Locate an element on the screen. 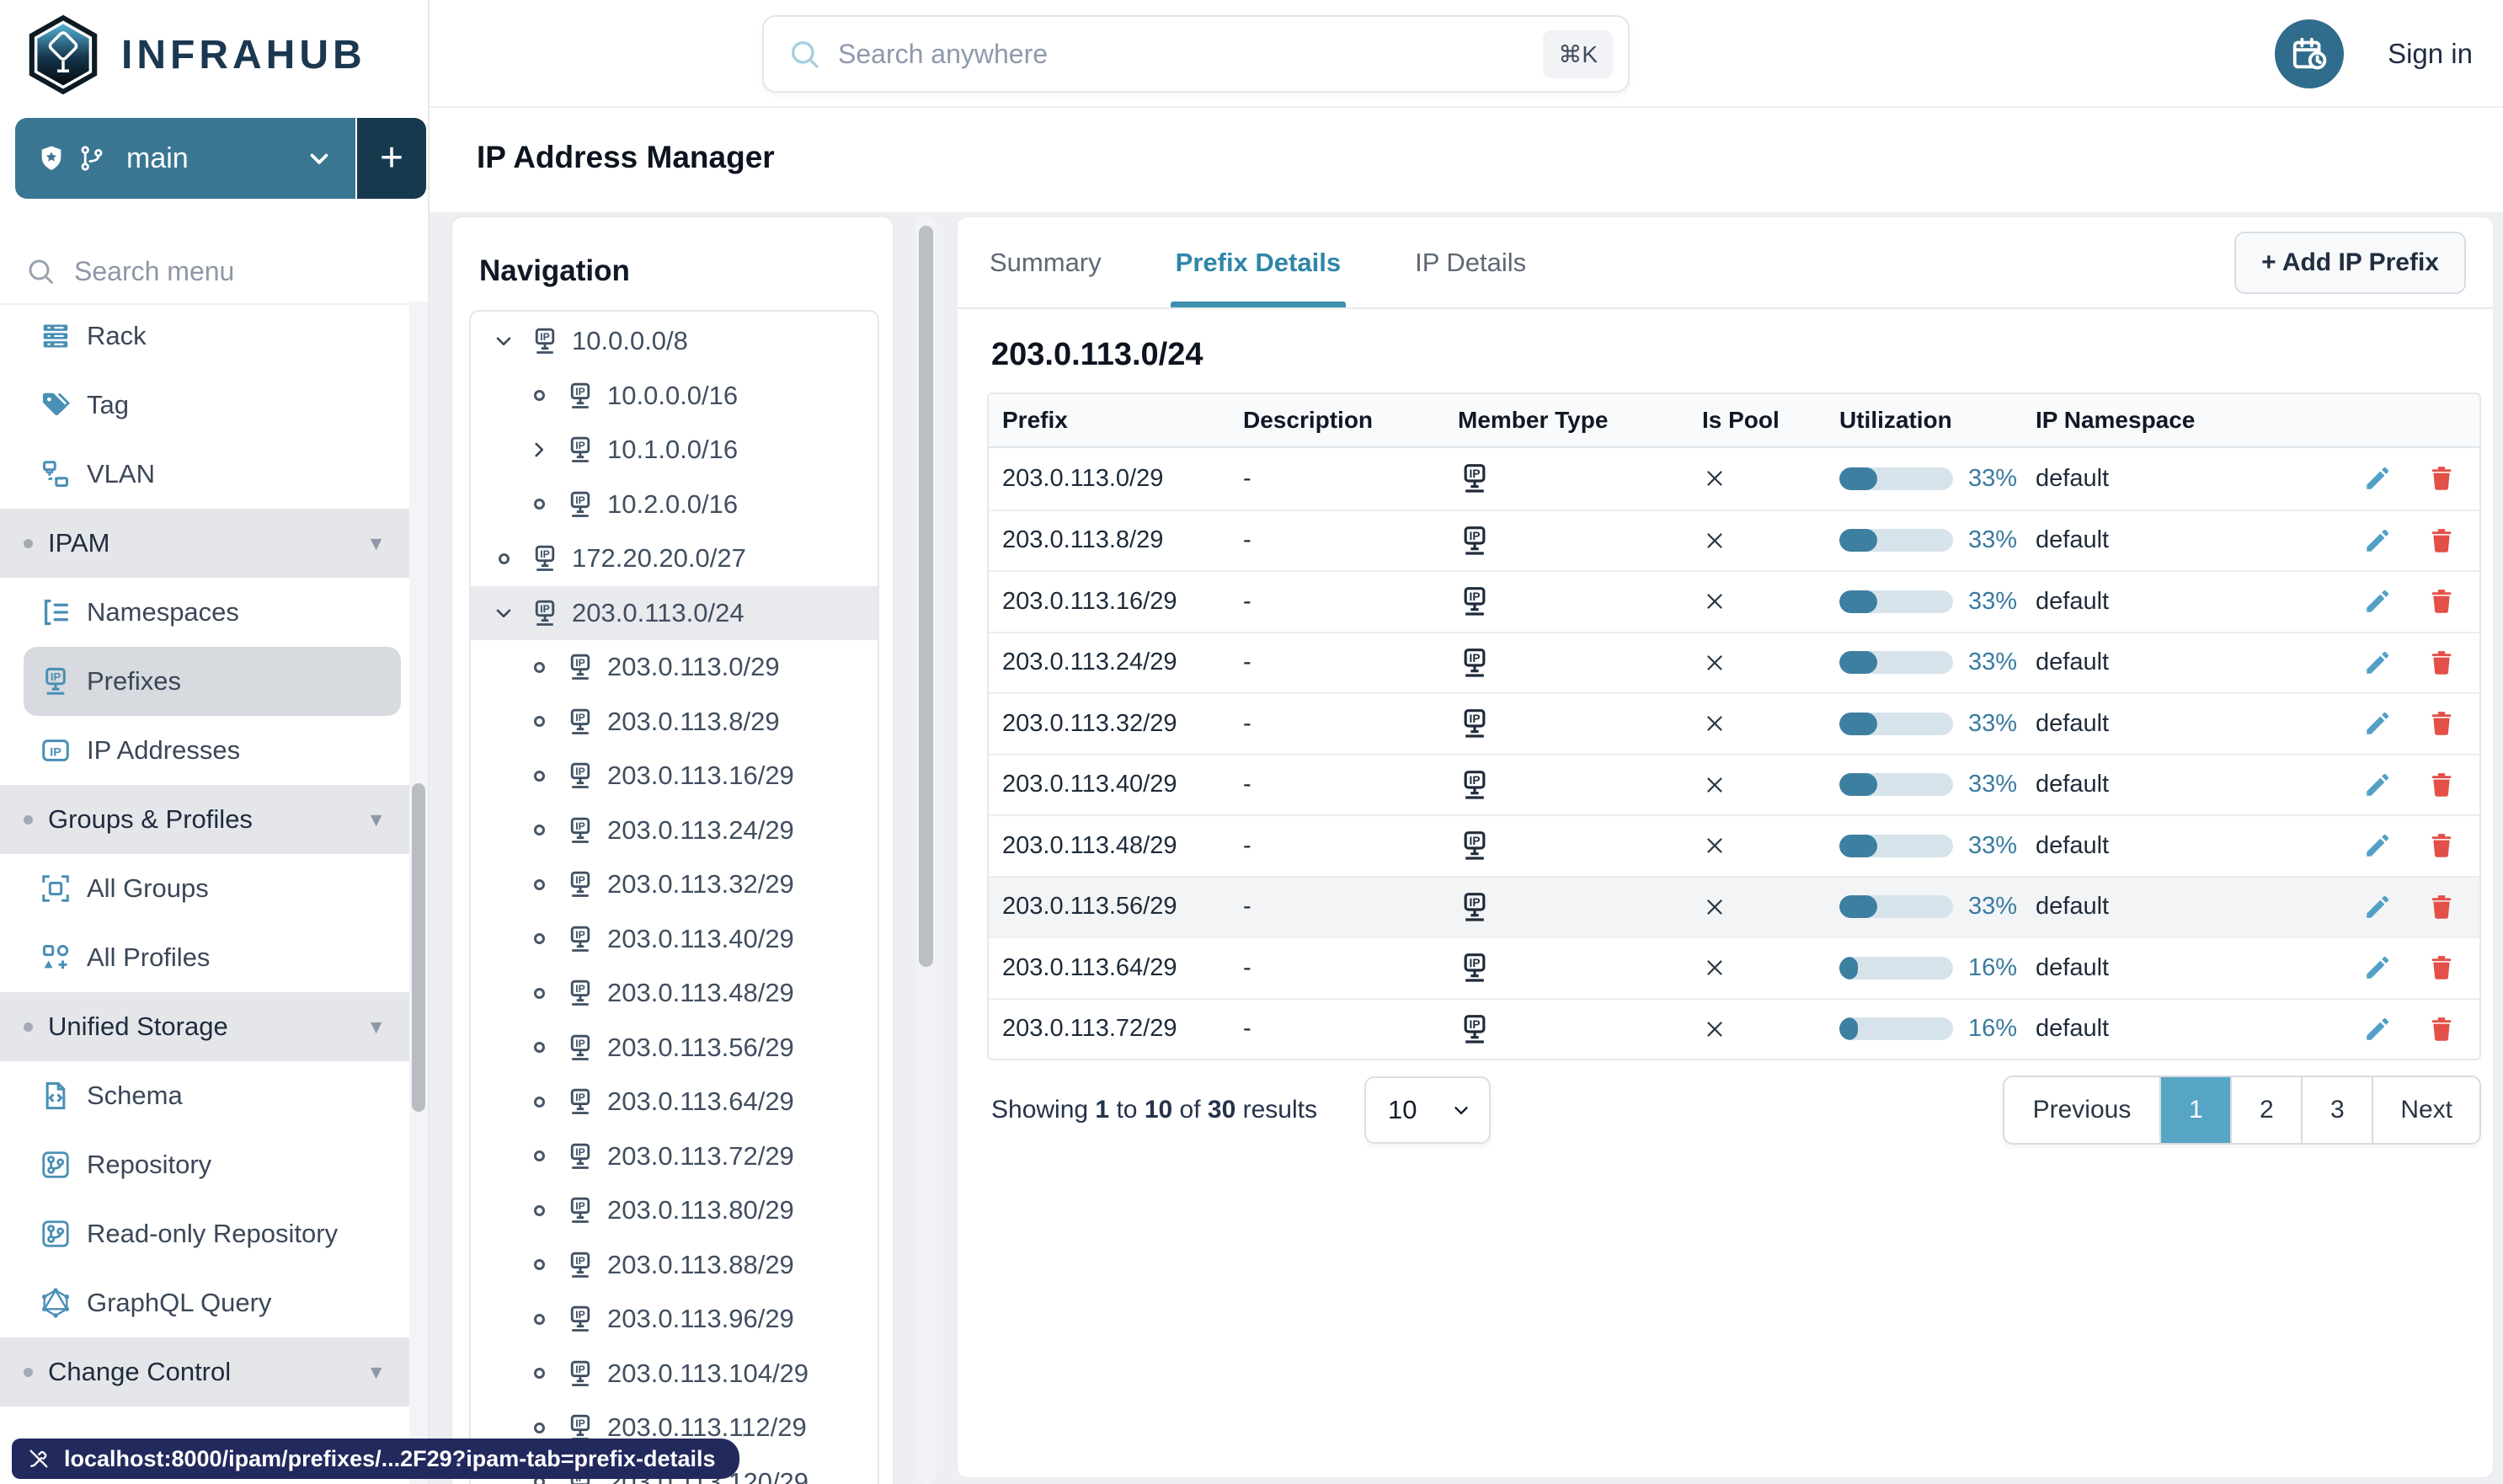  cell-prefix: 203.0.113.48/29 is located at coordinates (1089, 845).